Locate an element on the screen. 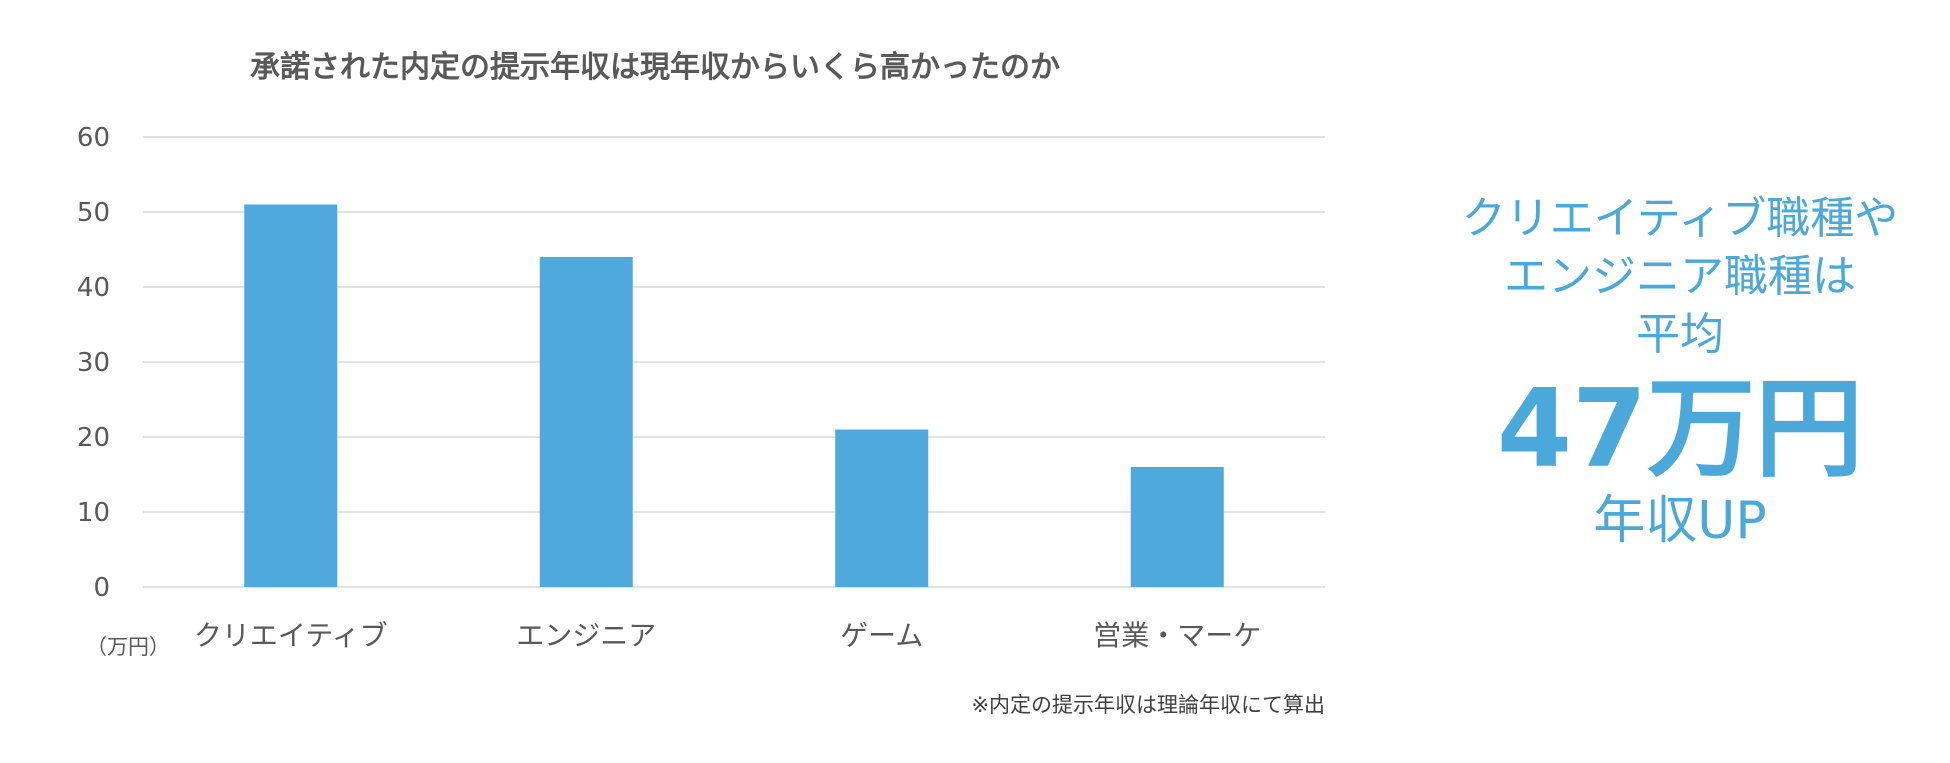 The height and width of the screenshot is (763, 1950). x-axis: クリエイティブ エンジニア ゲーム 営業・マーケ is located at coordinates (727, 635).